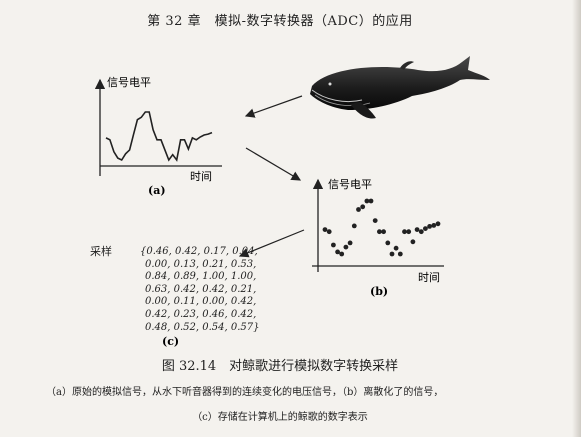  What do you see at coordinates (273, 106) in the screenshot?
I see `arrow-whale-to-a` at bounding box center [273, 106].